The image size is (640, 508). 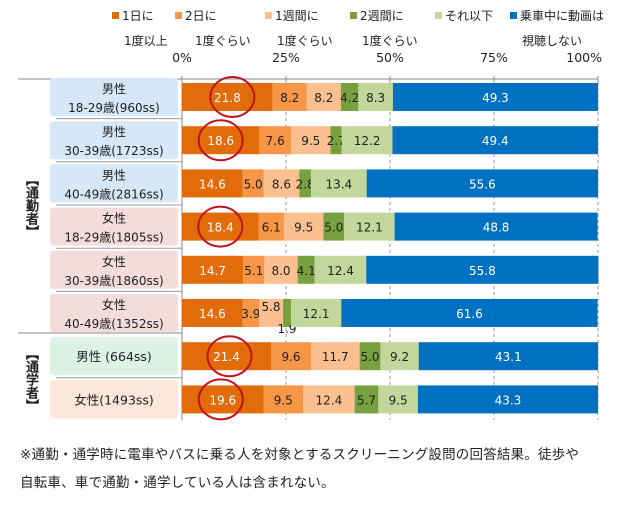 I want to click on category-label-sub: 40-49歳(1352ss), so click(x=113, y=324).